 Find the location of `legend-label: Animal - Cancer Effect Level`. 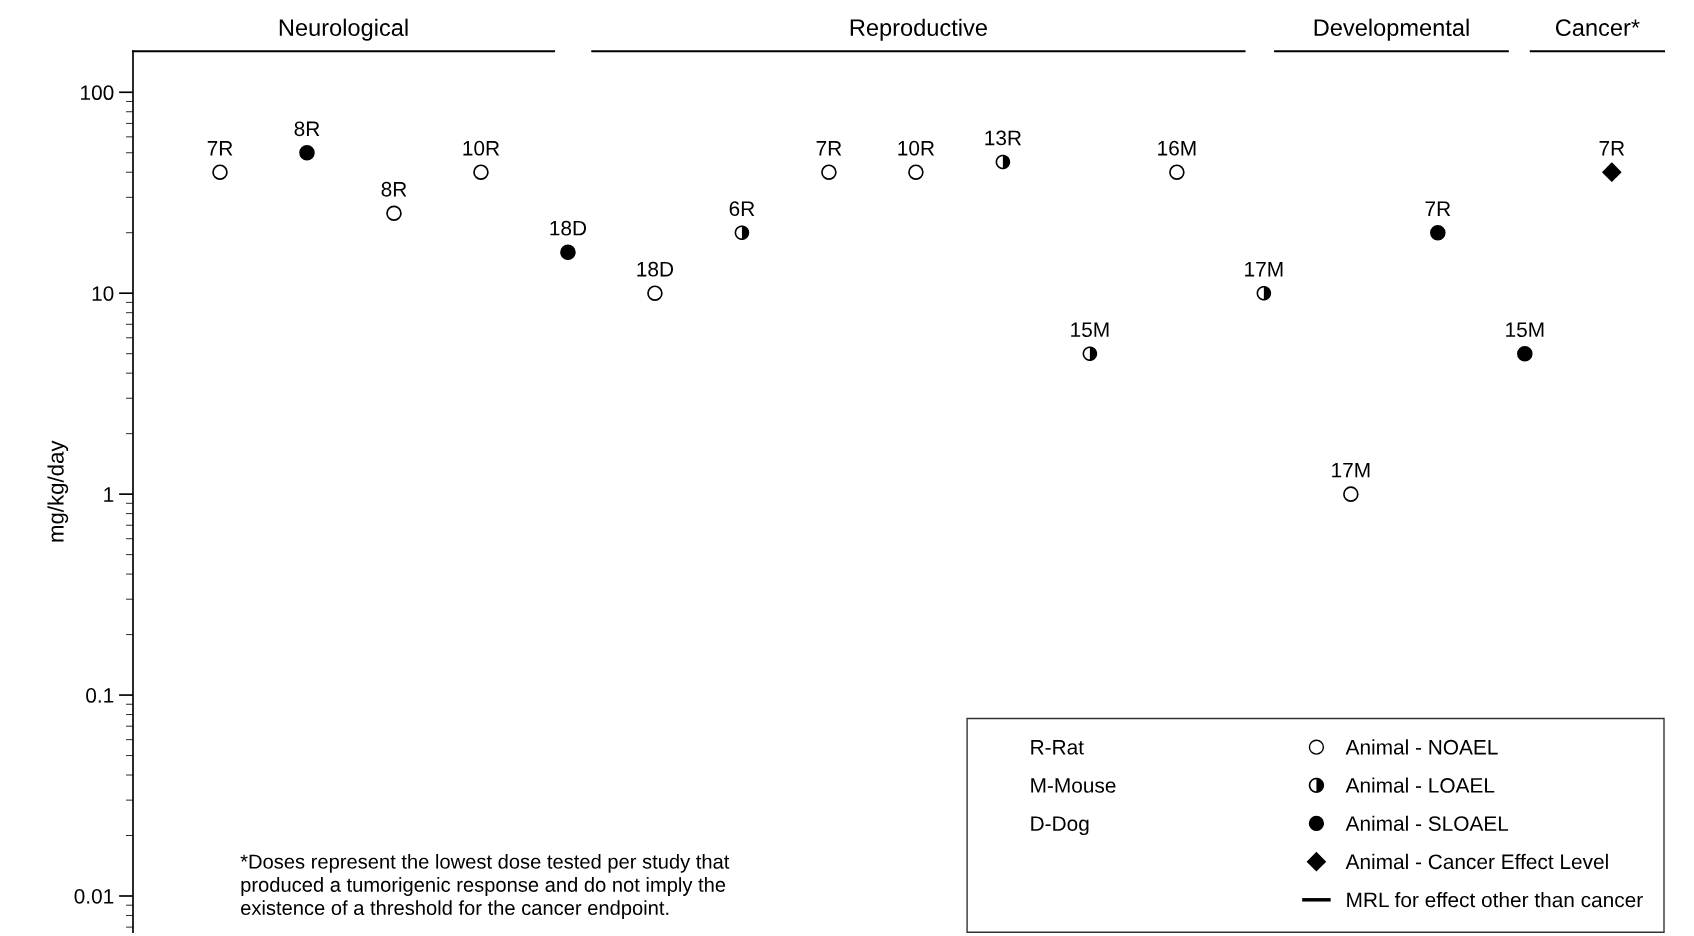

legend-label: Animal - Cancer Effect Level is located at coordinates (1476, 861).